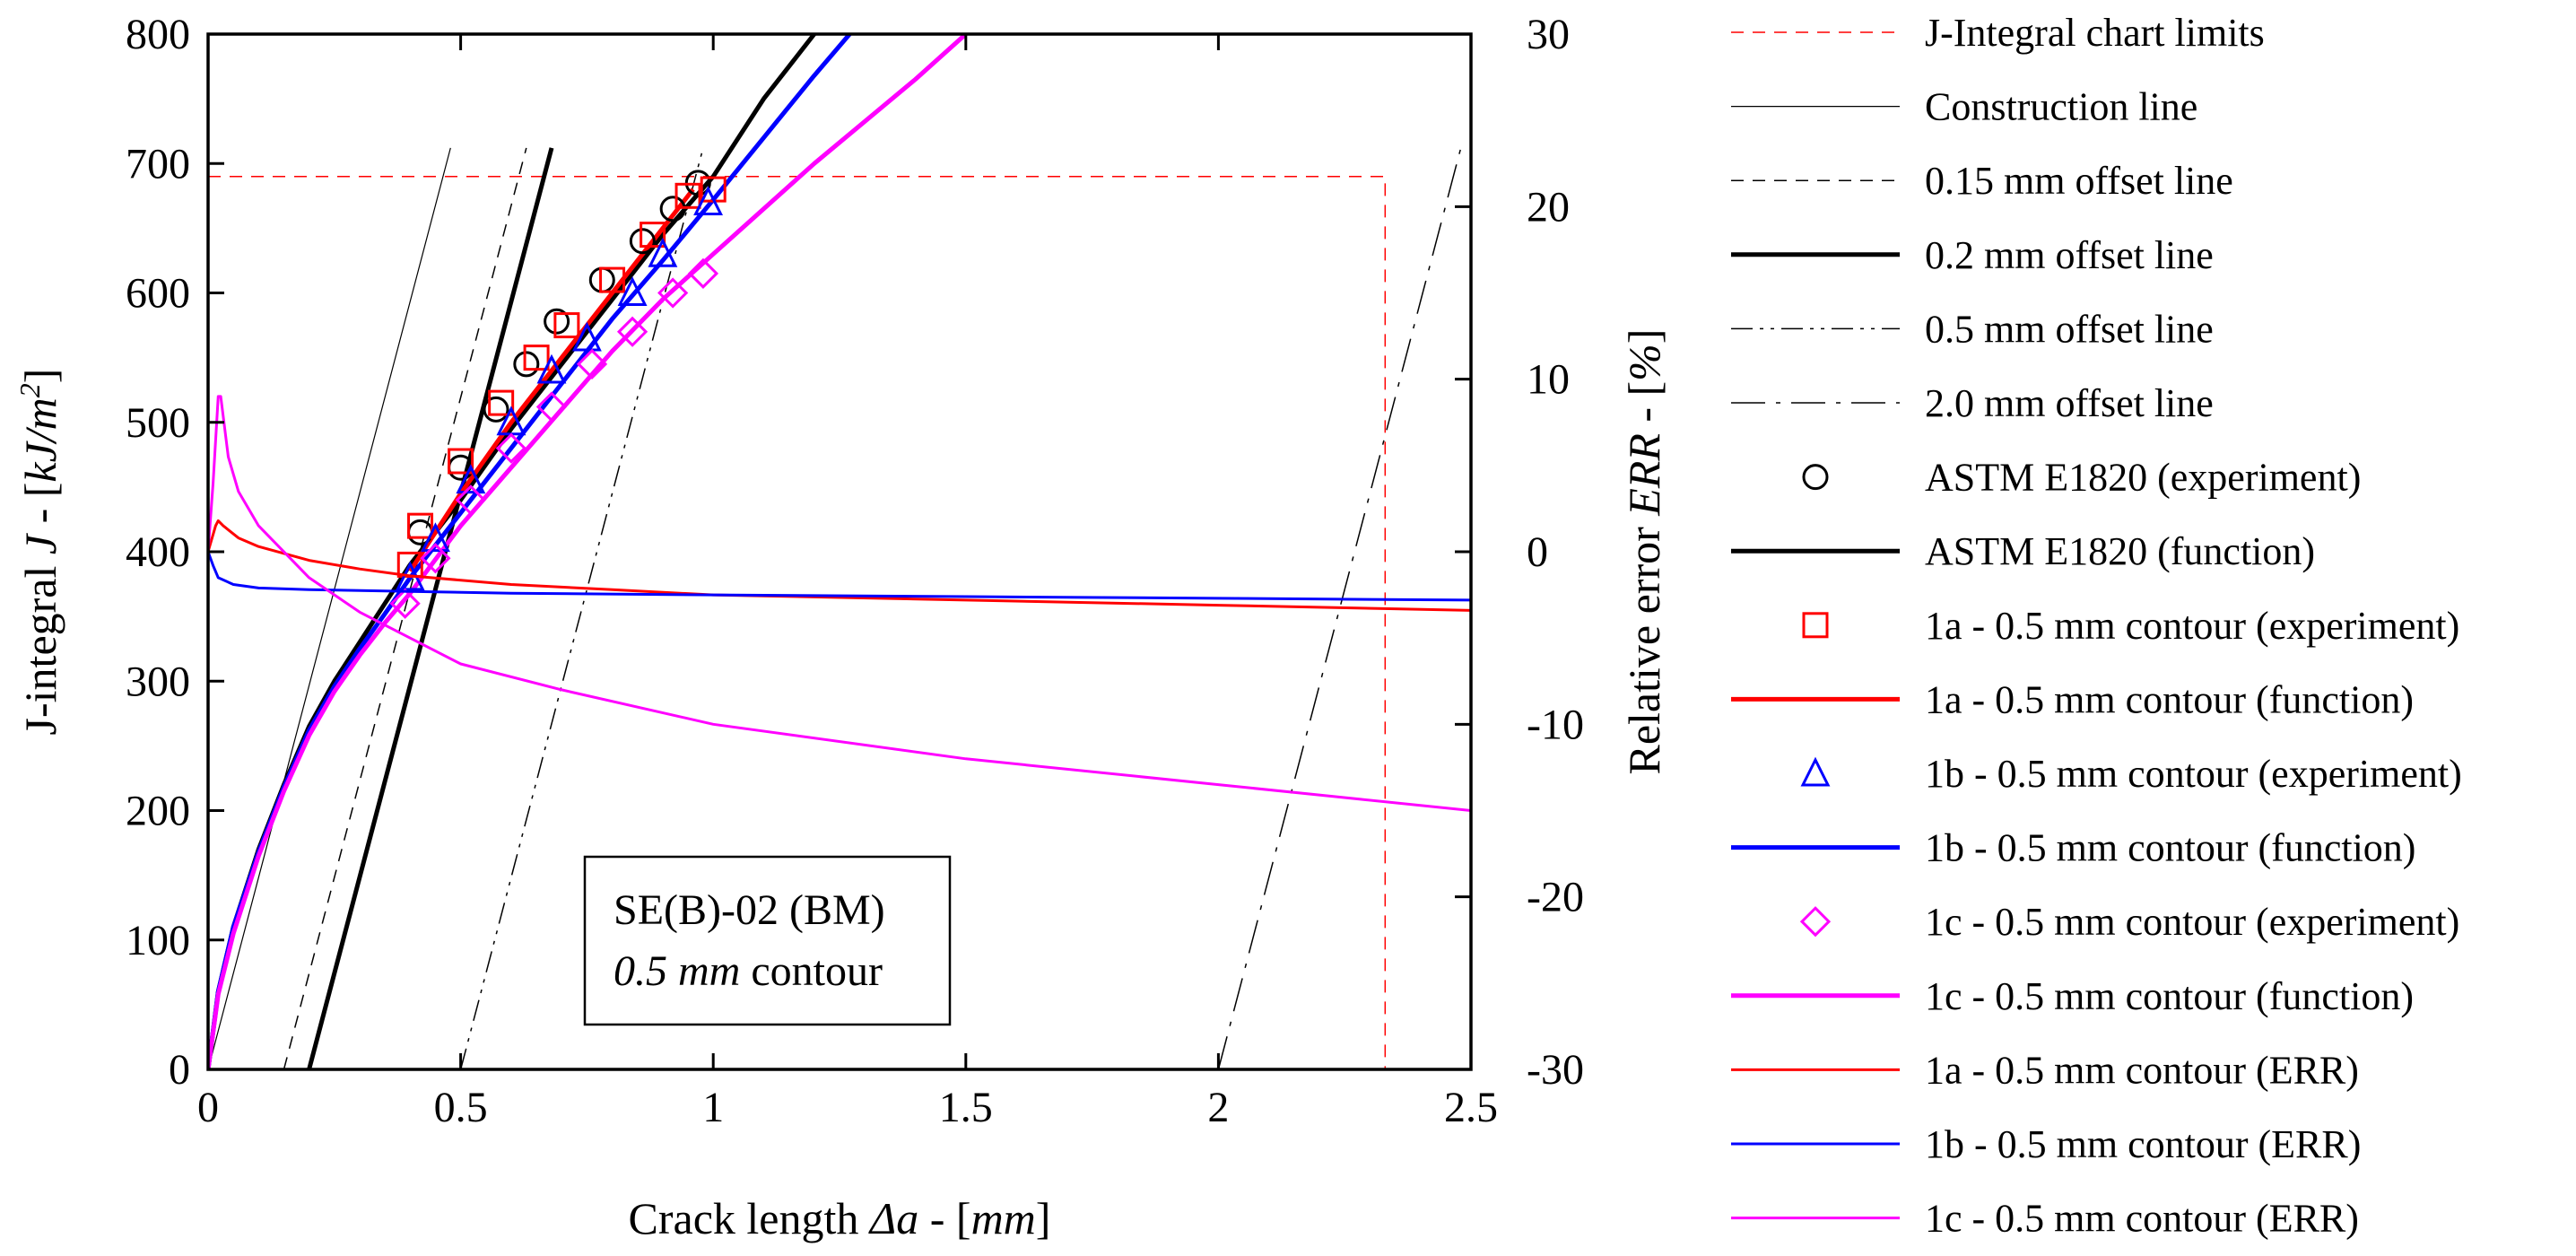 Image resolution: width=2576 pixels, height=1256 pixels. I want to click on y2-tick-label: -30, so click(1555, 1070).